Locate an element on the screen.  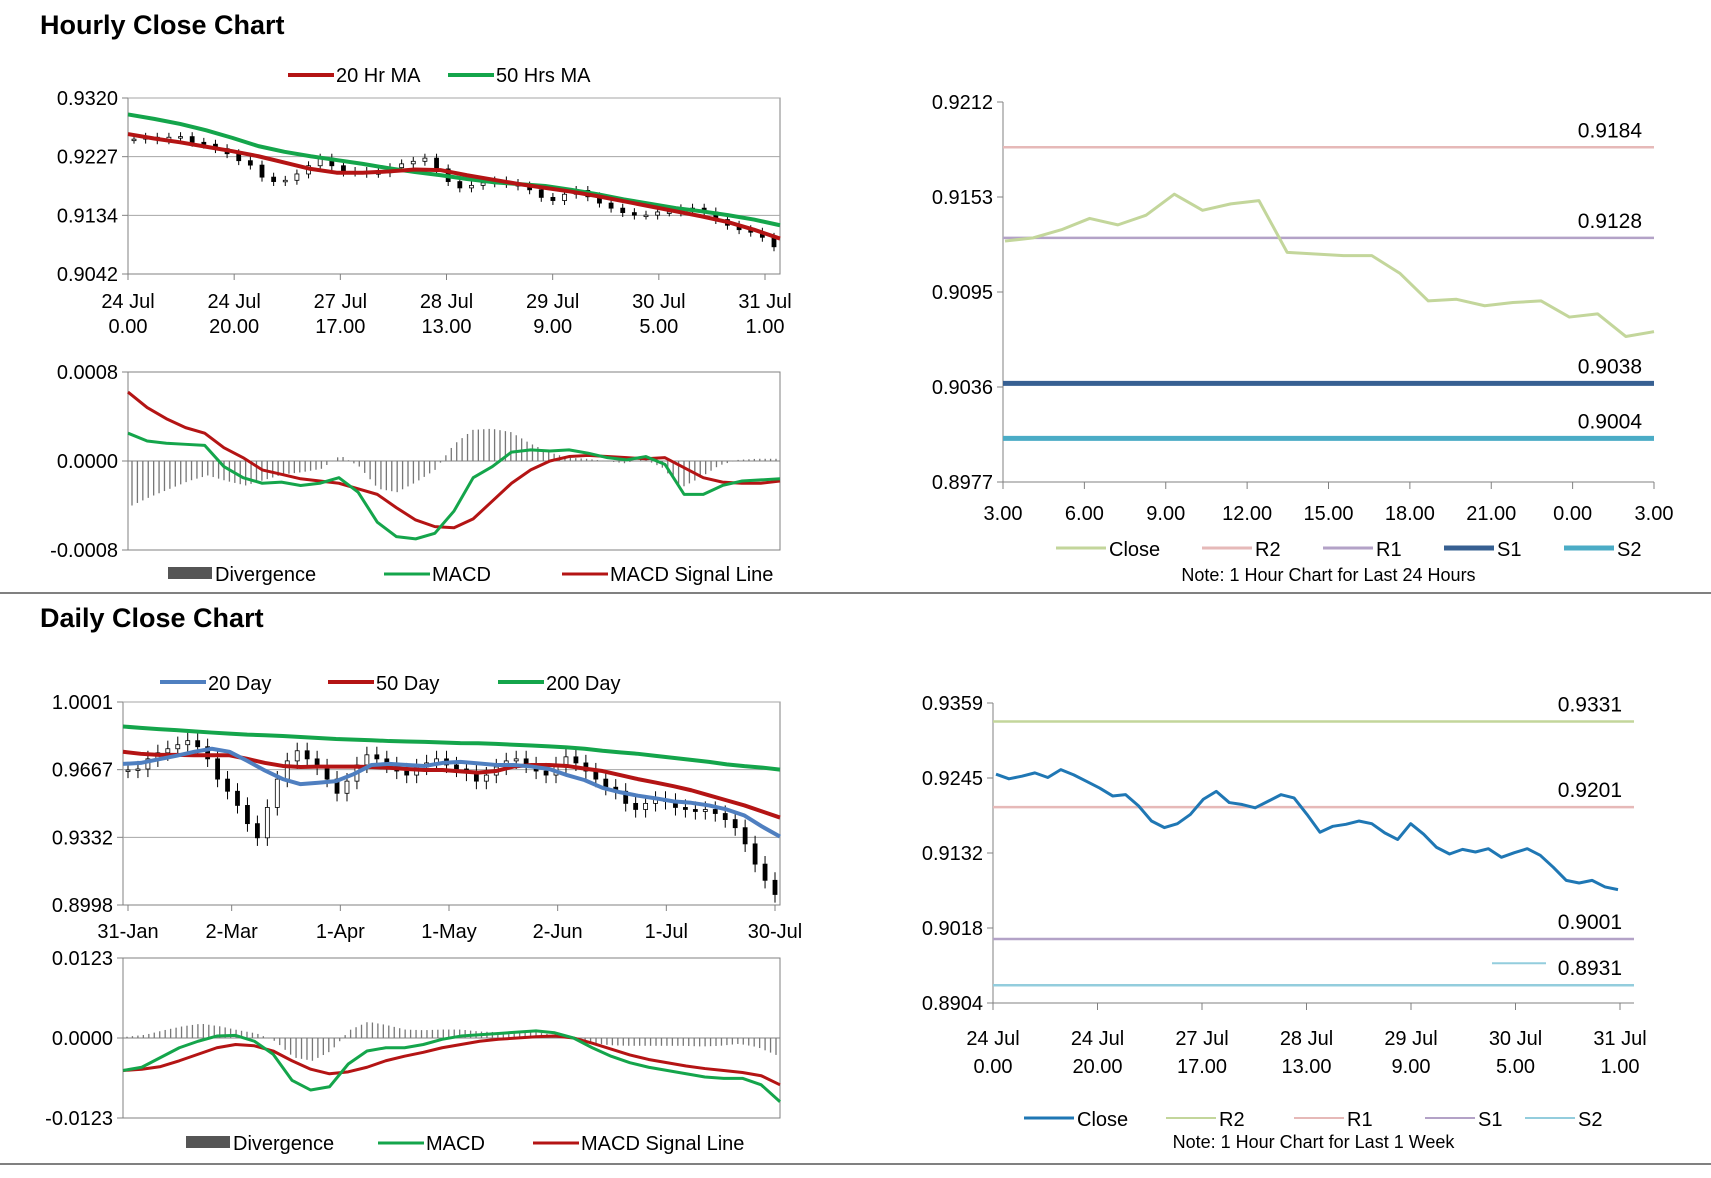
x-tick-label: 18.00 is located at coordinates (1410, 514).